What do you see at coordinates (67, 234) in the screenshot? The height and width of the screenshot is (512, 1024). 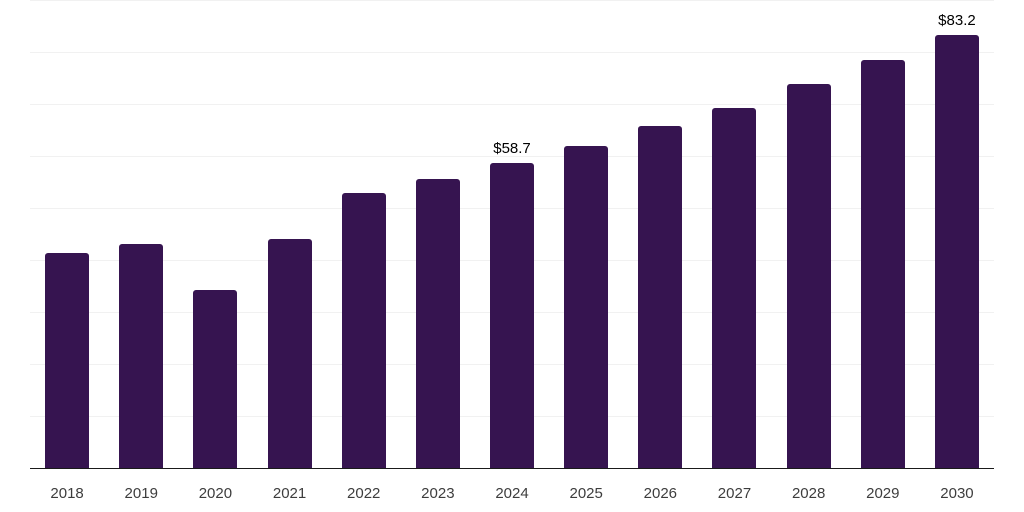 I see `bar-slot-2018` at bounding box center [67, 234].